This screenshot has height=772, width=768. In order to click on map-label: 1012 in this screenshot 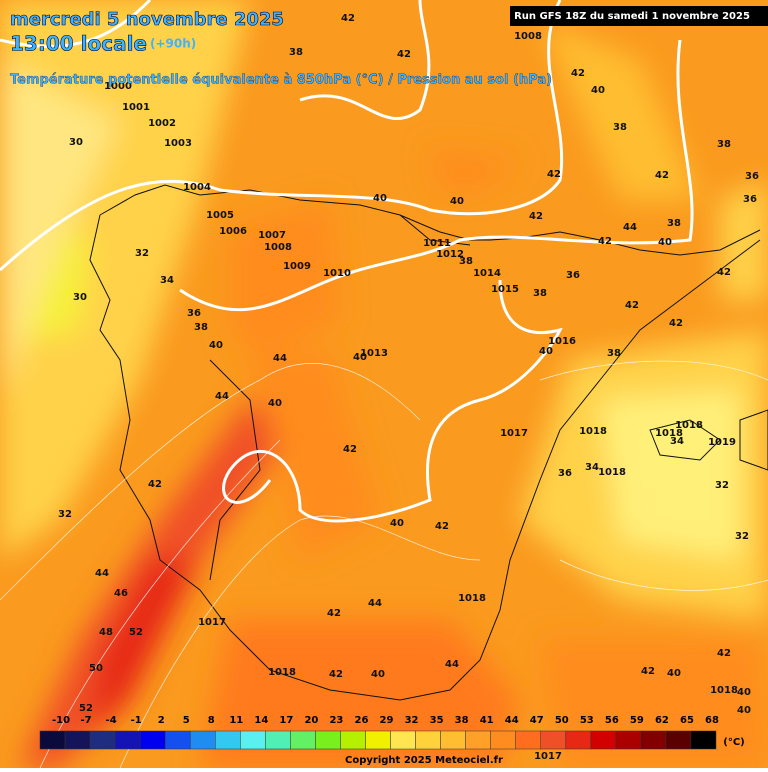, I will do `click(450, 254)`.